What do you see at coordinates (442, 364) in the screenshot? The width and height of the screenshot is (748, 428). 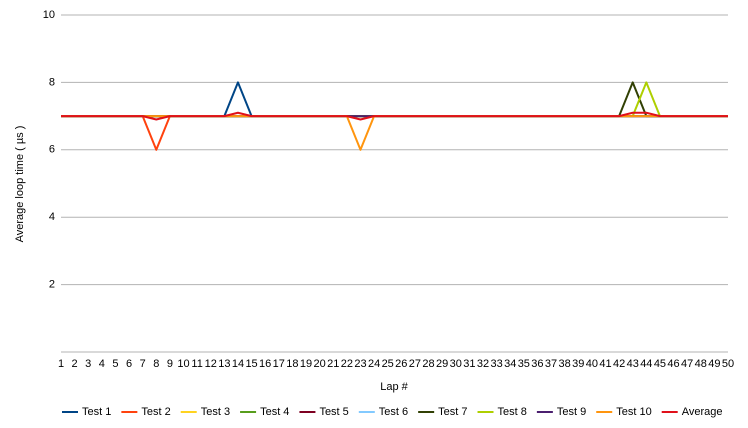 I see `x-tick-label: 29` at bounding box center [442, 364].